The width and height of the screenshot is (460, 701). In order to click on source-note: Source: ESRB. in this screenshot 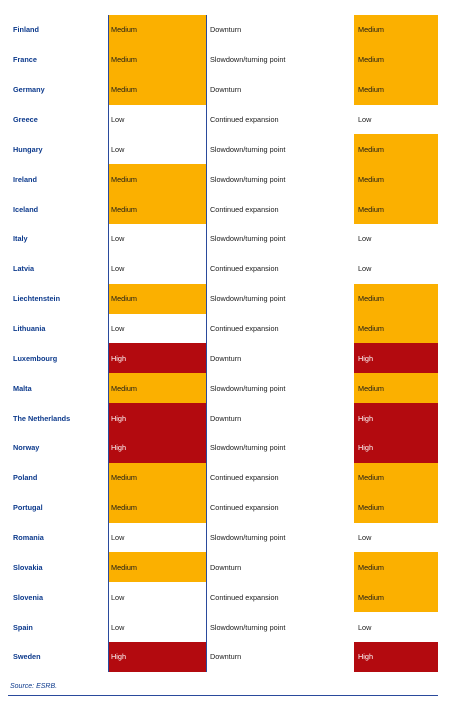, I will do `click(34, 686)`.